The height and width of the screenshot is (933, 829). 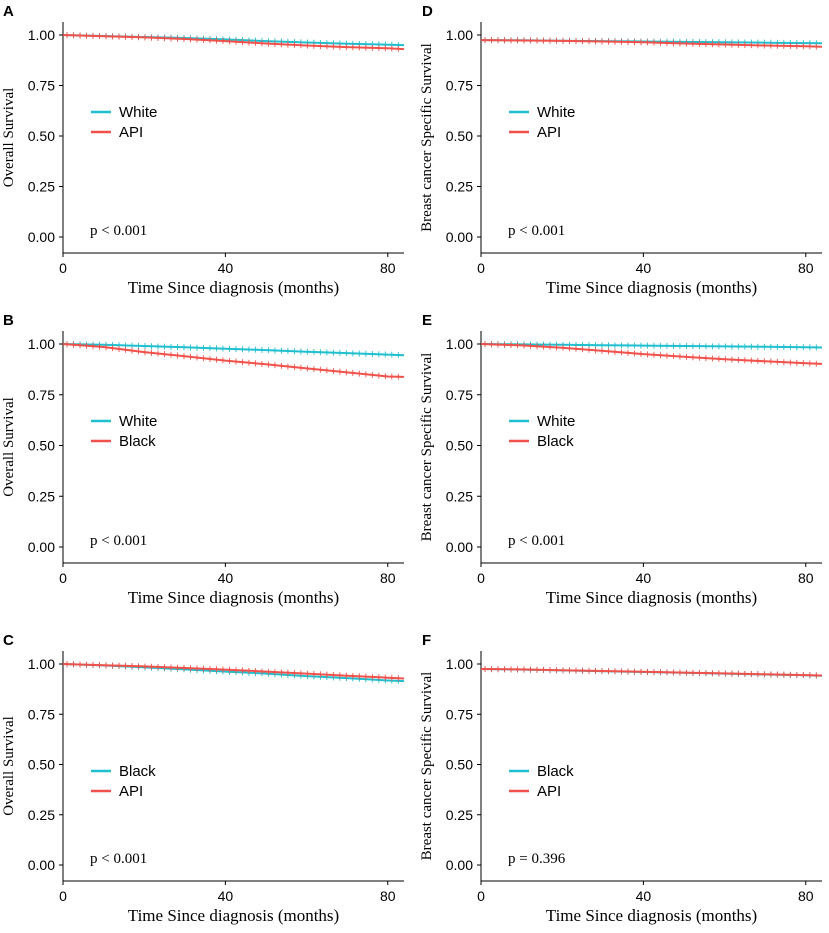 I want to click on p-value-annotation: p = 0.396, so click(x=537, y=859).